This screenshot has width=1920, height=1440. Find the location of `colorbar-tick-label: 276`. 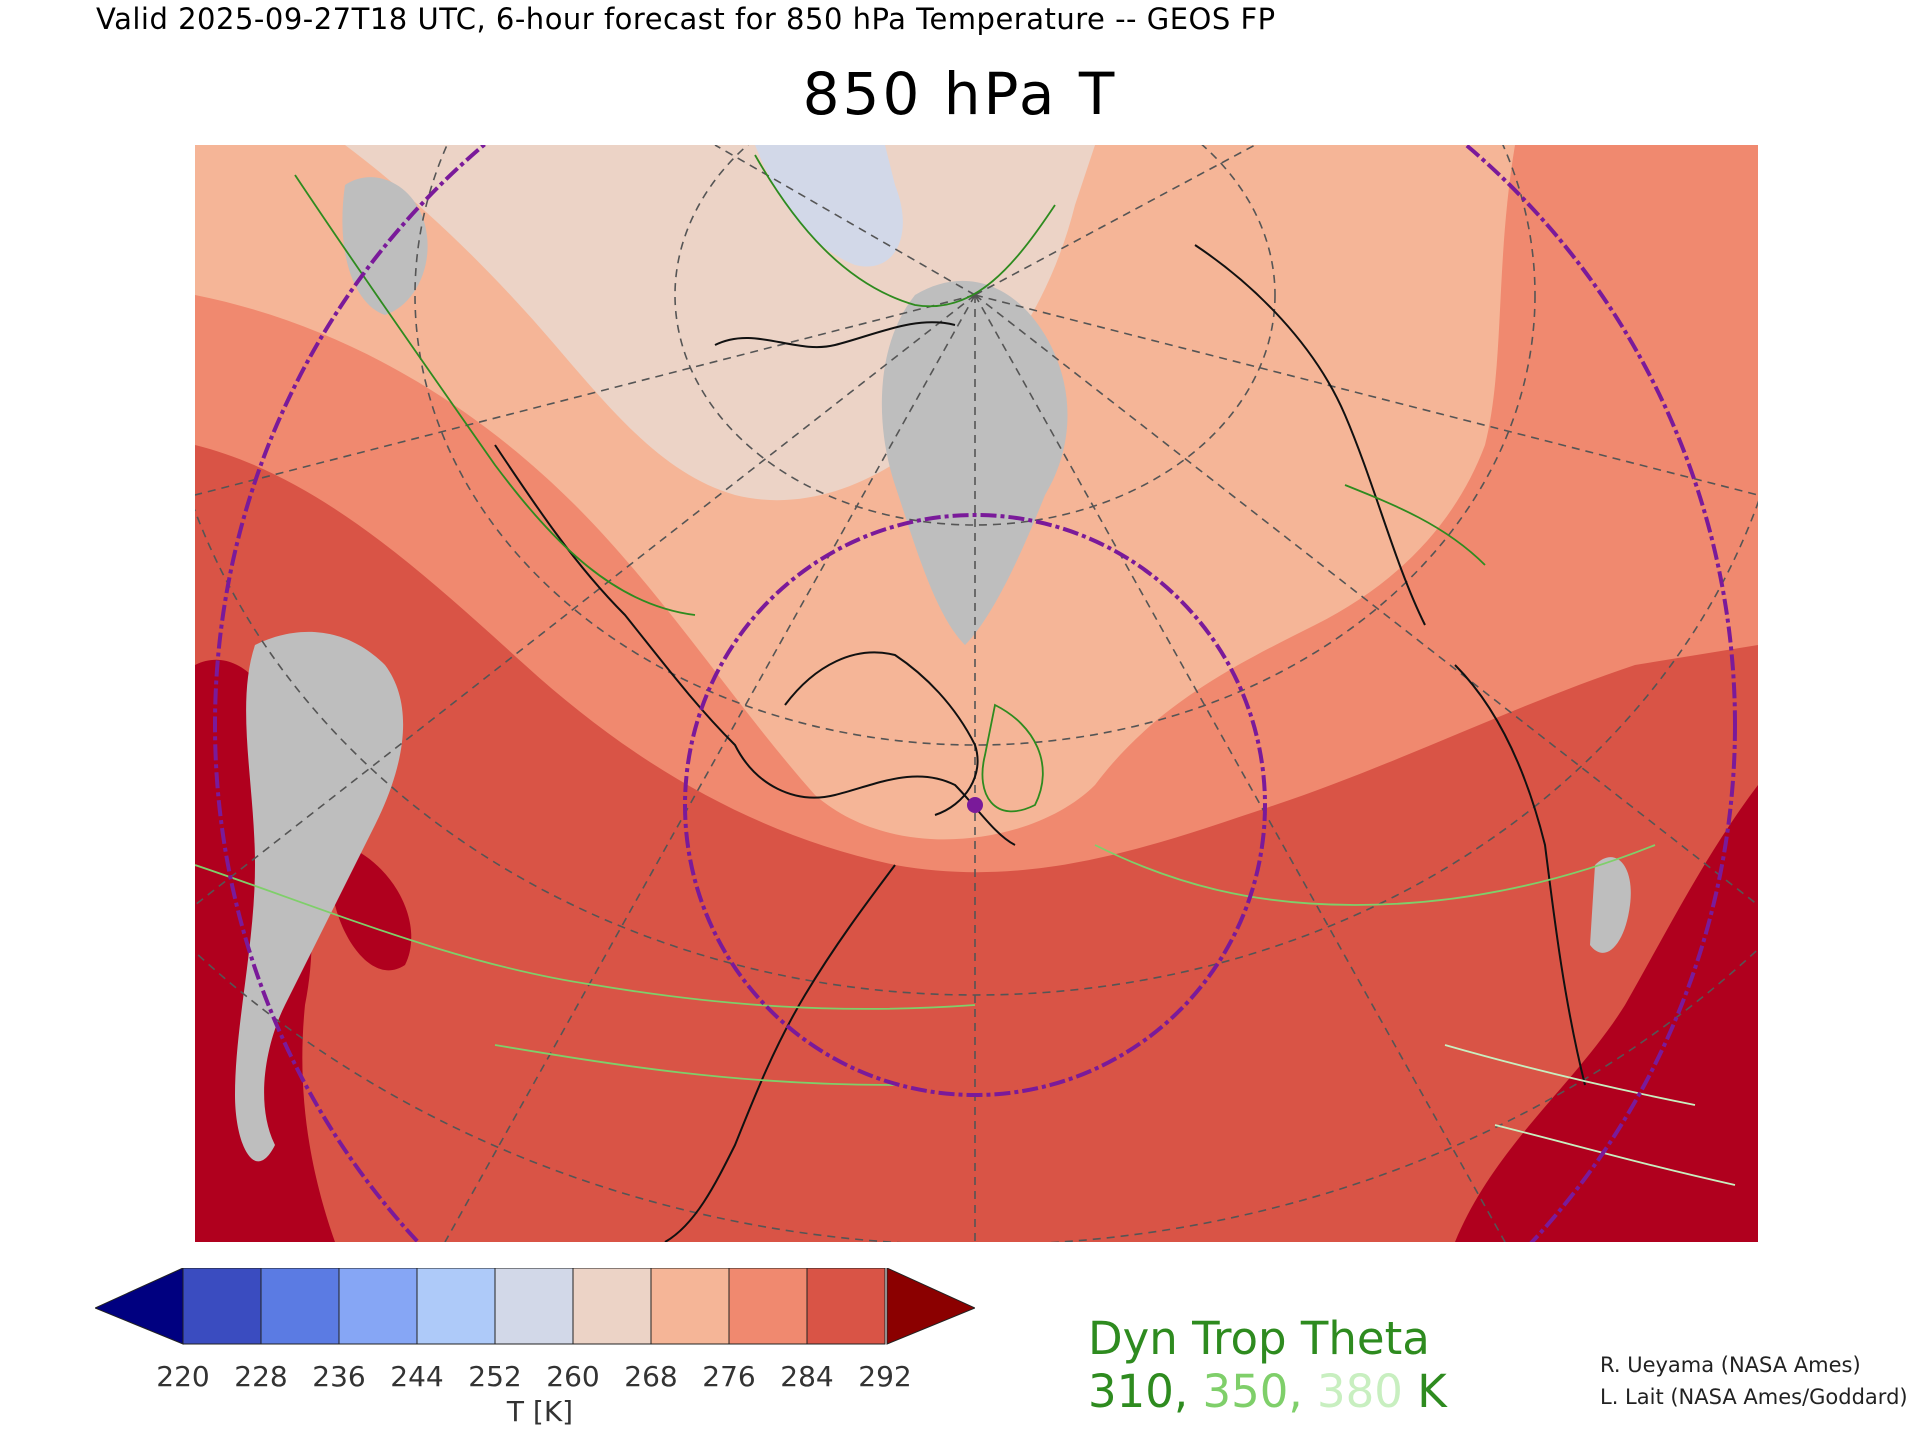

colorbar-tick-label: 276 is located at coordinates (729, 1376).